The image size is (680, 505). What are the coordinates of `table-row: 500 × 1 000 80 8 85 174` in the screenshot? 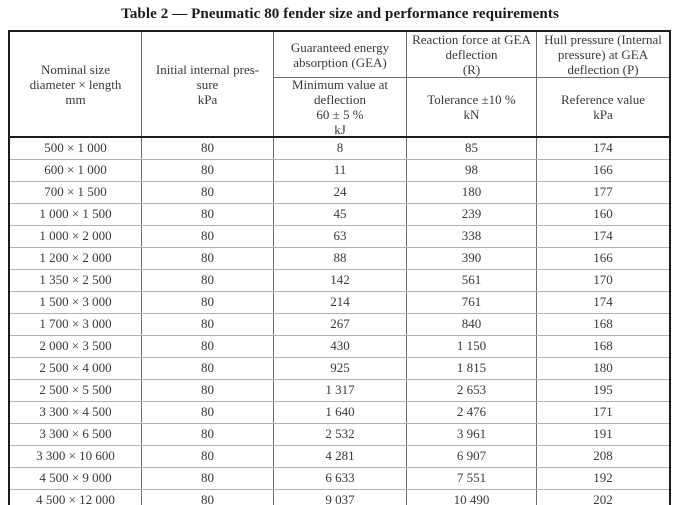 It's located at (339, 148).